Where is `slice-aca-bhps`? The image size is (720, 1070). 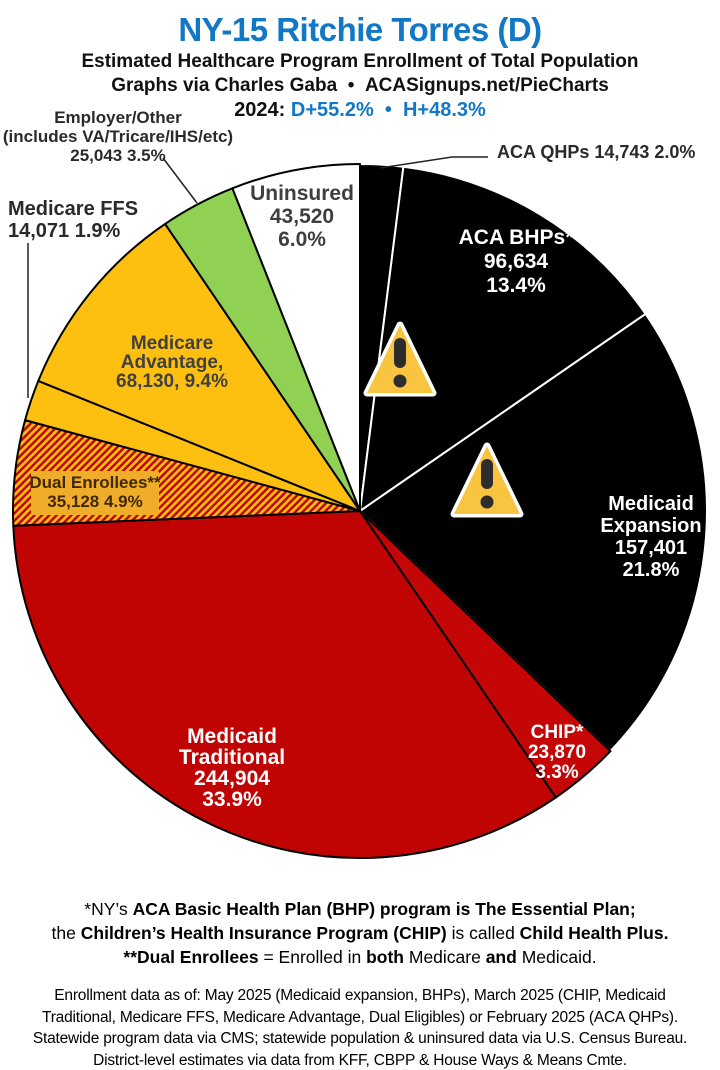 slice-aca-bhps is located at coordinates (503, 338).